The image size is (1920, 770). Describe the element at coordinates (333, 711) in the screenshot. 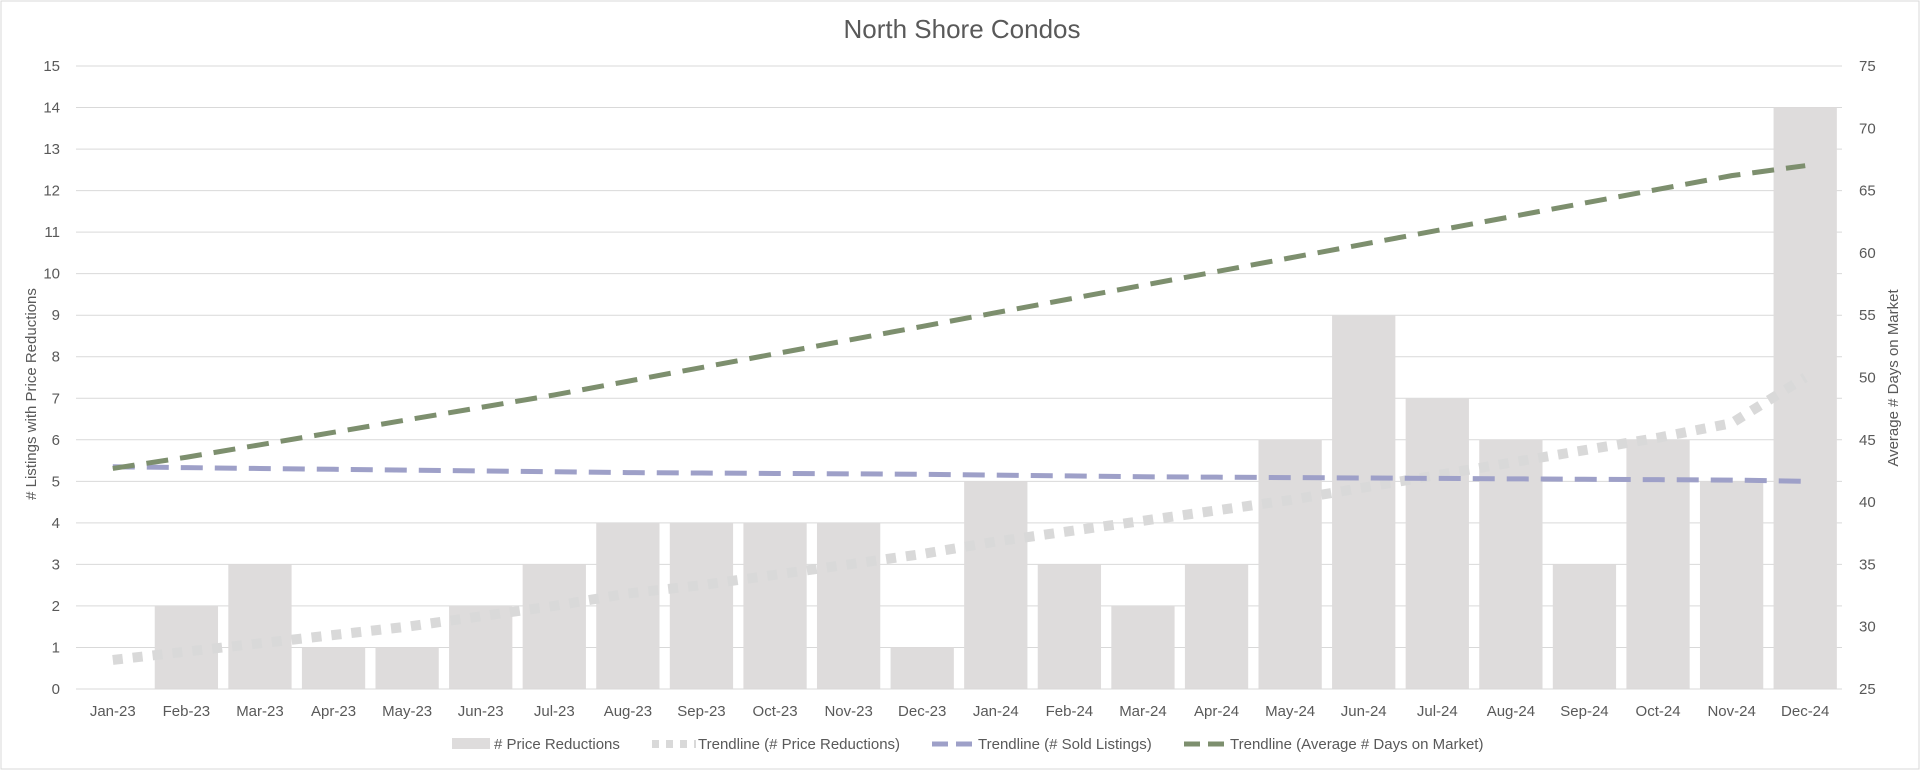

I see `x-tick-label: Apr-23` at that location.